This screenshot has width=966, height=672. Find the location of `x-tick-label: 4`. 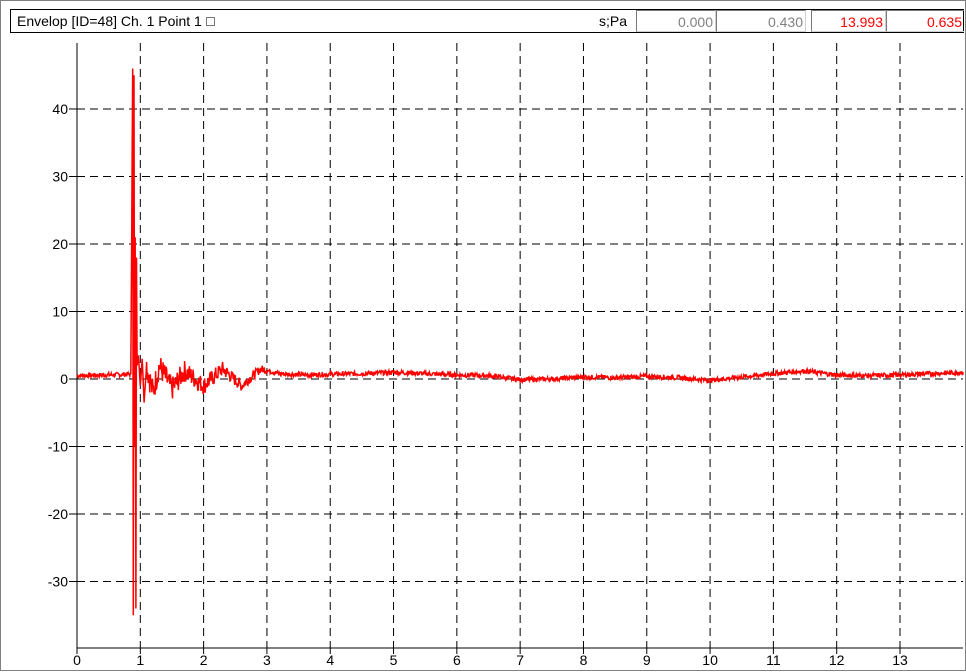

x-tick-label: 4 is located at coordinates (330, 660).